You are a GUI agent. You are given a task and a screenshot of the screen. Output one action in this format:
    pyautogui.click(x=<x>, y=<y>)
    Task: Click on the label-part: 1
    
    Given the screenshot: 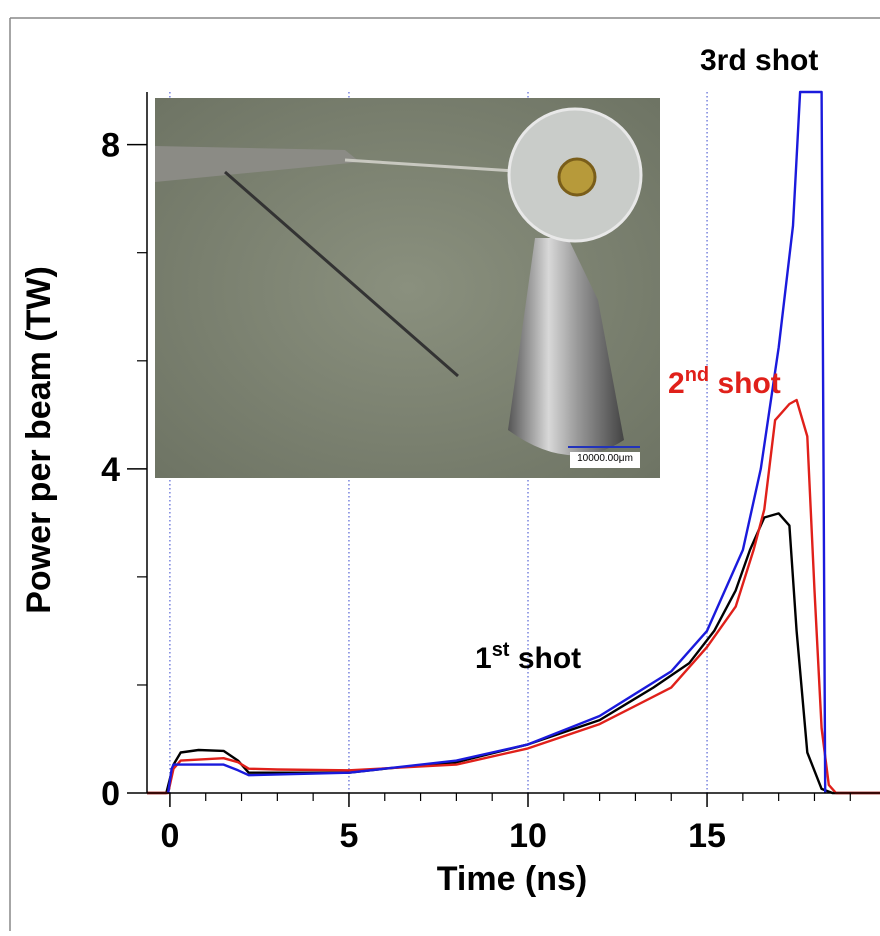 What is the action you would take?
    pyautogui.click(x=483, y=658)
    